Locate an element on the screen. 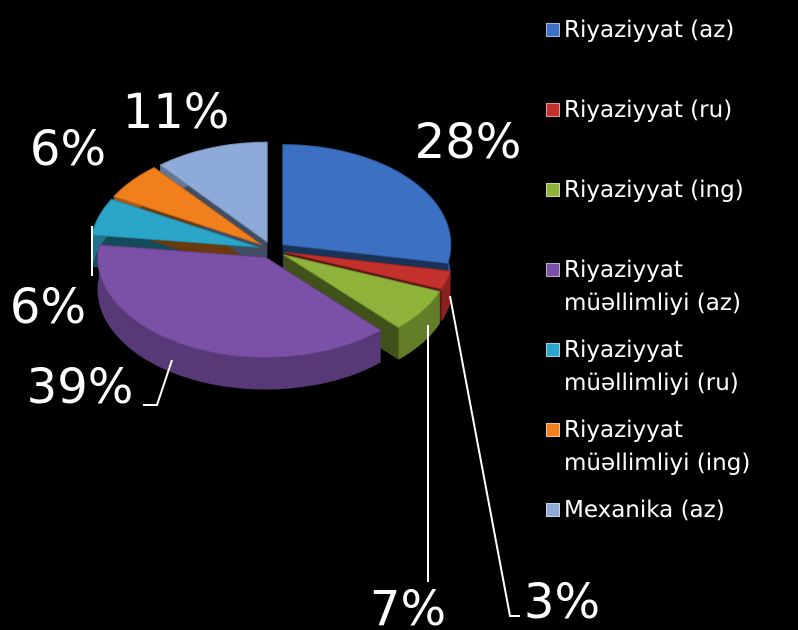  legend-label: Riyaziyyat (az) is located at coordinates (649, 30).